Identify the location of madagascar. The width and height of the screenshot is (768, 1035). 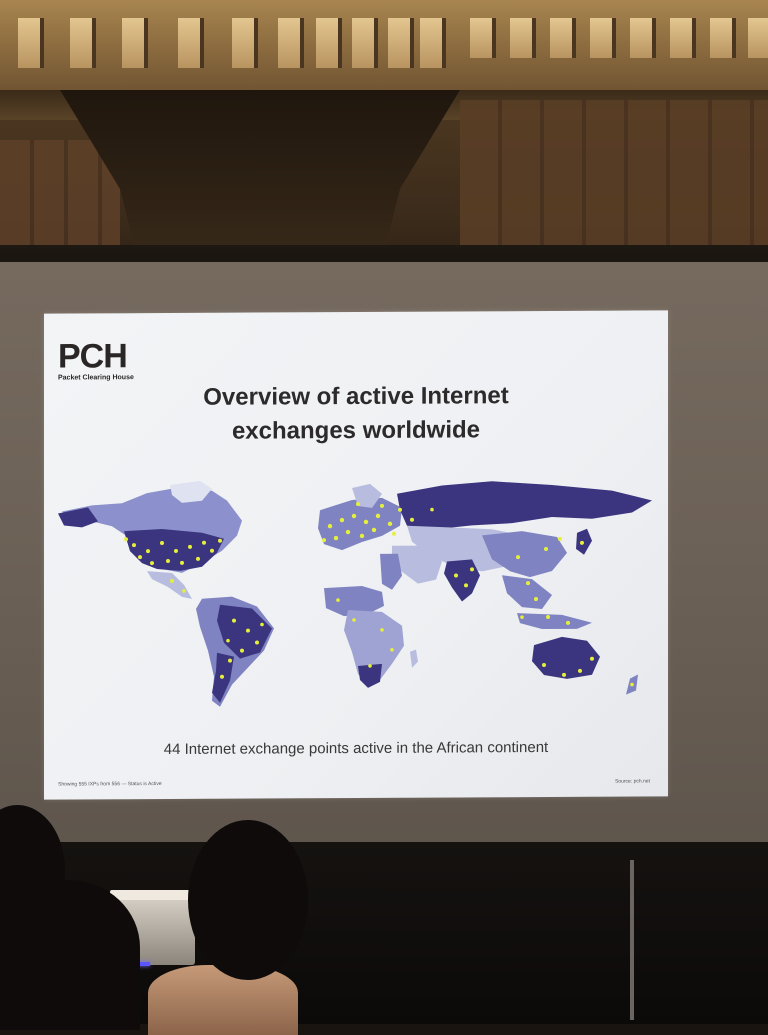
(414, 658).